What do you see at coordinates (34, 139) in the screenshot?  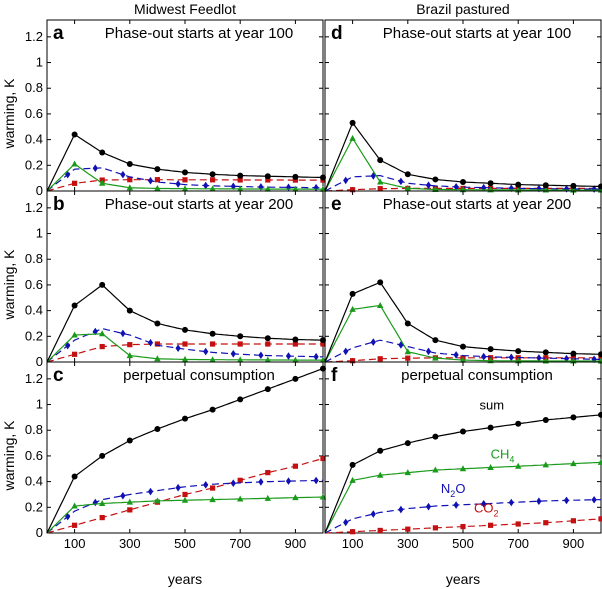 I see `y-tick-label-a-2: 0.4` at bounding box center [34, 139].